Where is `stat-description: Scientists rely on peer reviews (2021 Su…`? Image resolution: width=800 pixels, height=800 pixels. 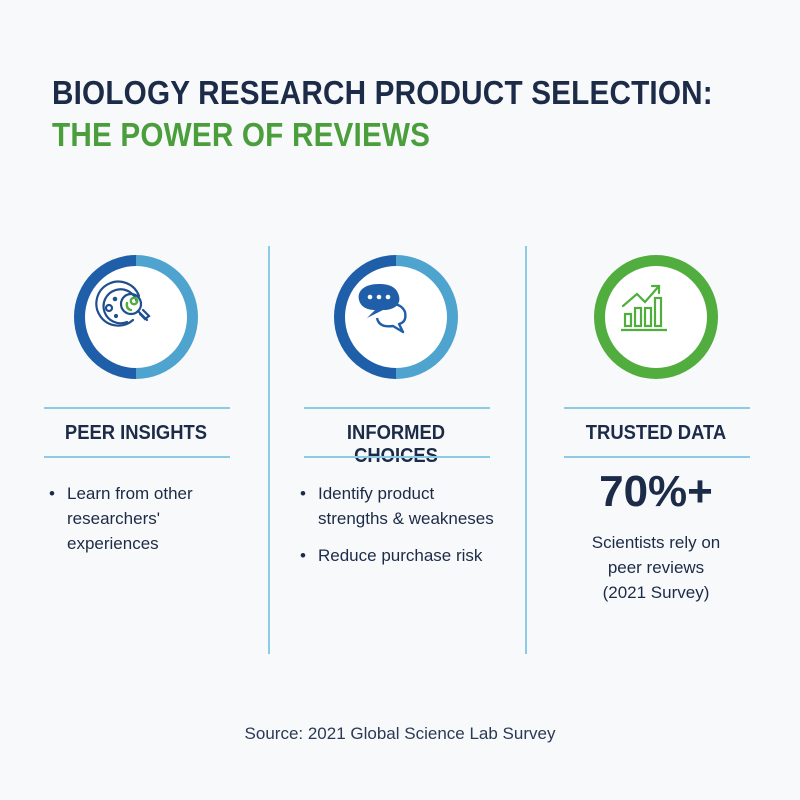 stat-description: Scientists rely on peer reviews (2021 Su… is located at coordinates (656, 567).